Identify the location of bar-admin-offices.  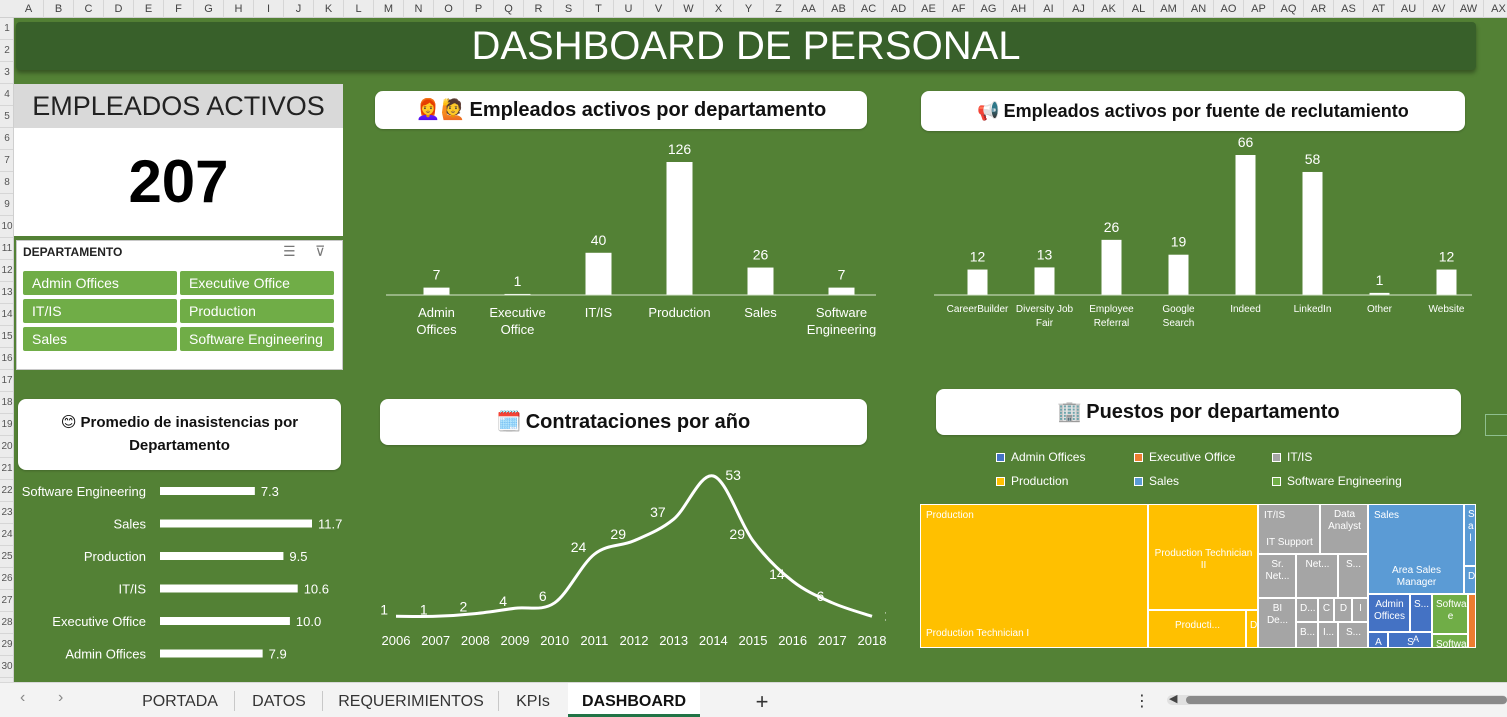
(436, 291).